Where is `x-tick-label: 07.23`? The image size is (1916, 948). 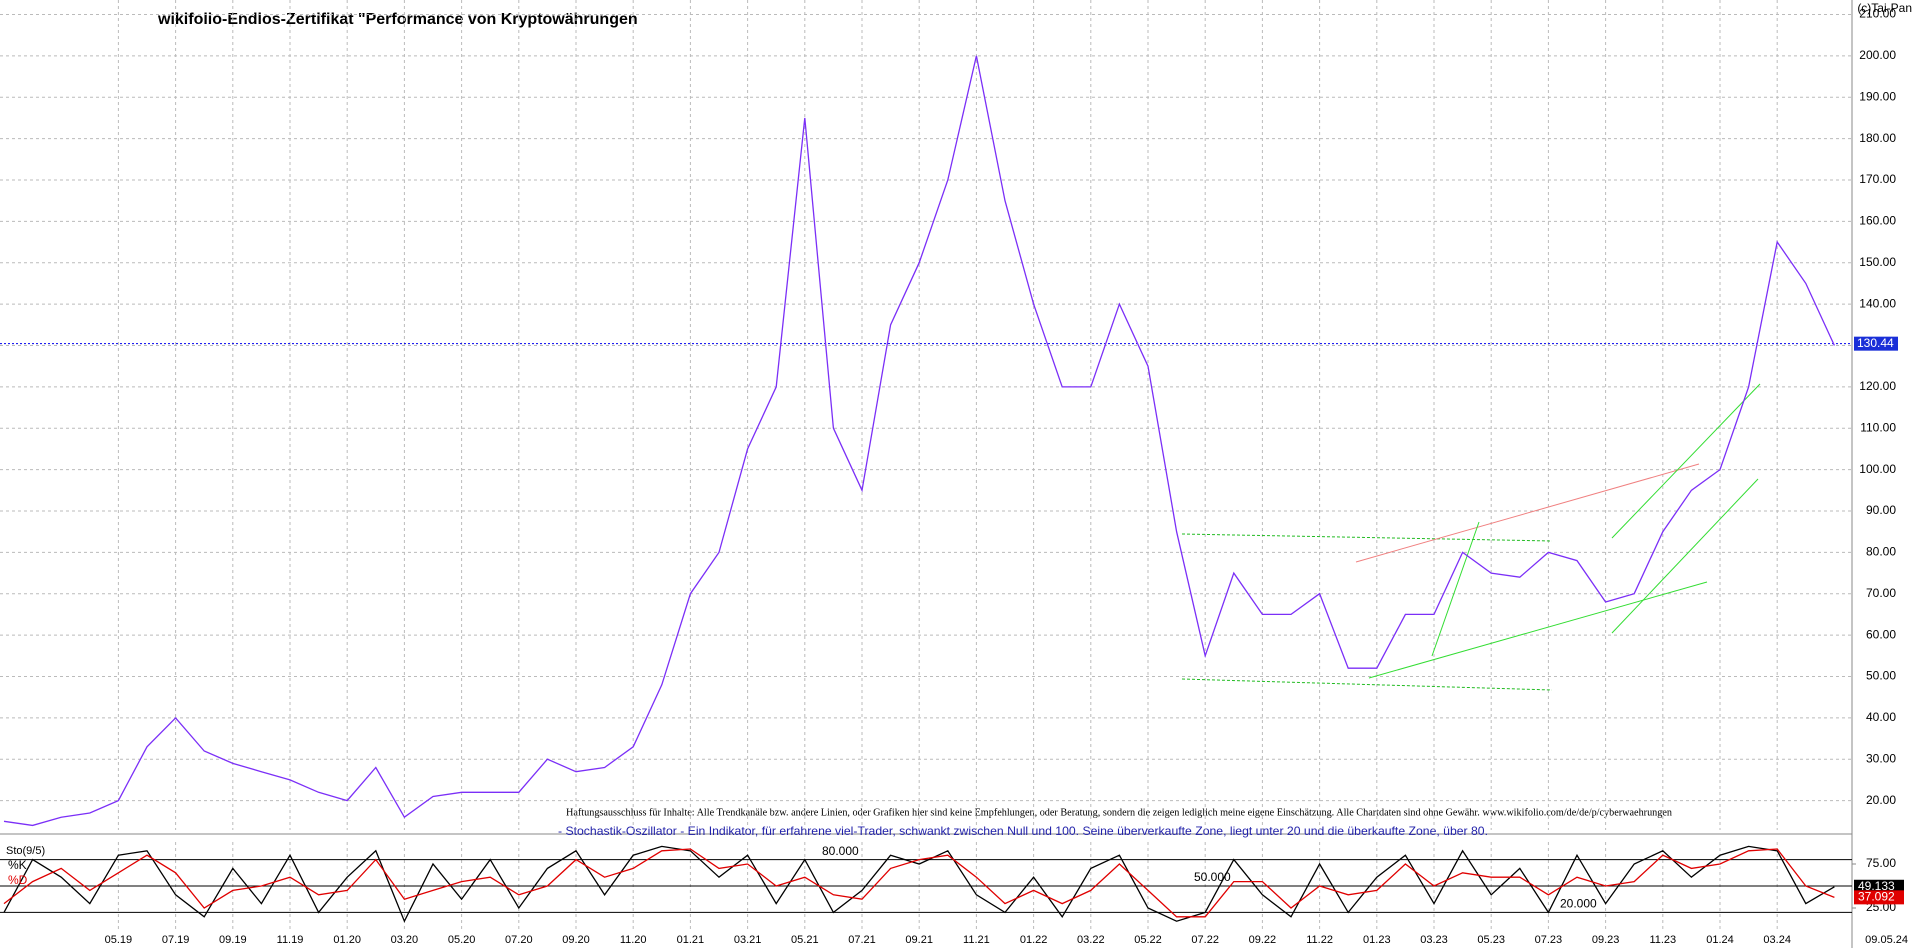
x-tick-label: 07.23 is located at coordinates (1549, 940).